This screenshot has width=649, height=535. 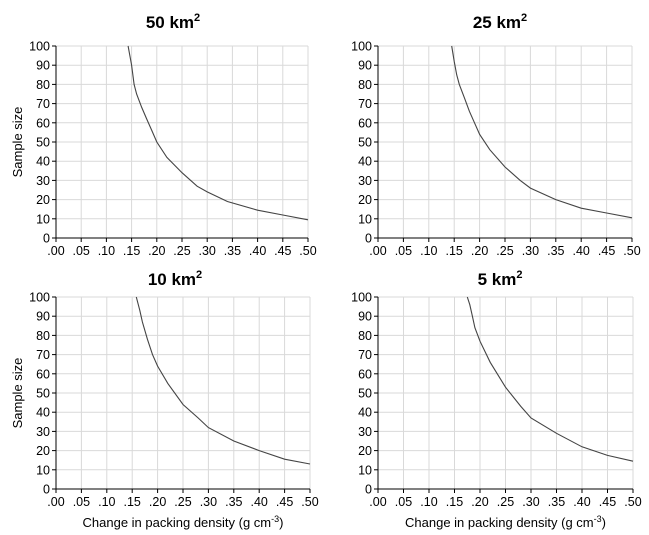 What do you see at coordinates (175, 279) in the screenshot?
I see `chart-title: 10 km2` at bounding box center [175, 279].